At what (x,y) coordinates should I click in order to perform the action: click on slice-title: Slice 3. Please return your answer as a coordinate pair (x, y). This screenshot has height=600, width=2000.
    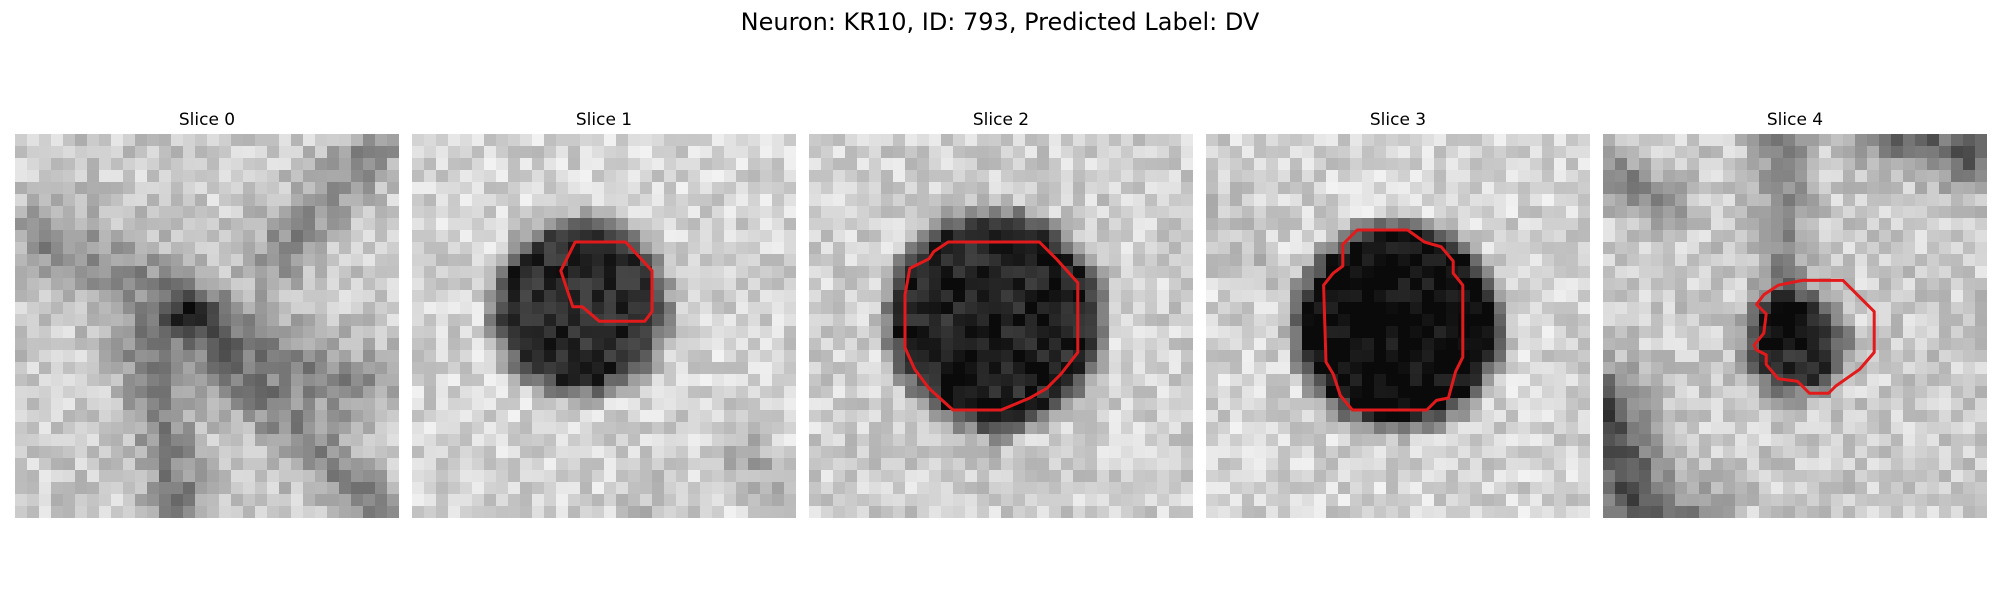
    Looking at the image, I should click on (1398, 120).